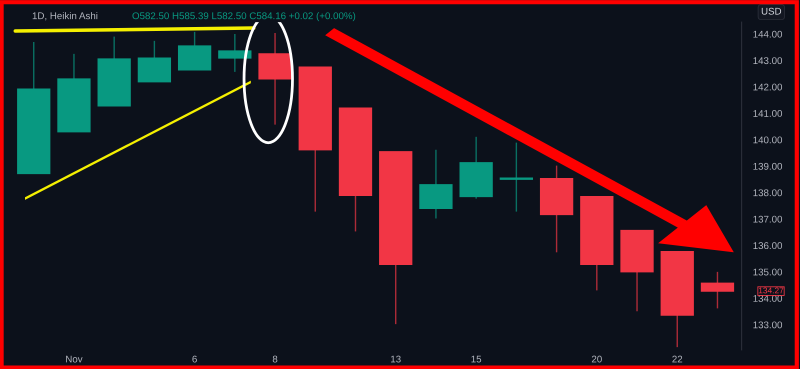  Describe the element at coordinates (244, 17) in the screenshot. I see `text: O582.50 H585.39 L582.50 C584.16 +0.02 (+0.00%)` at that location.